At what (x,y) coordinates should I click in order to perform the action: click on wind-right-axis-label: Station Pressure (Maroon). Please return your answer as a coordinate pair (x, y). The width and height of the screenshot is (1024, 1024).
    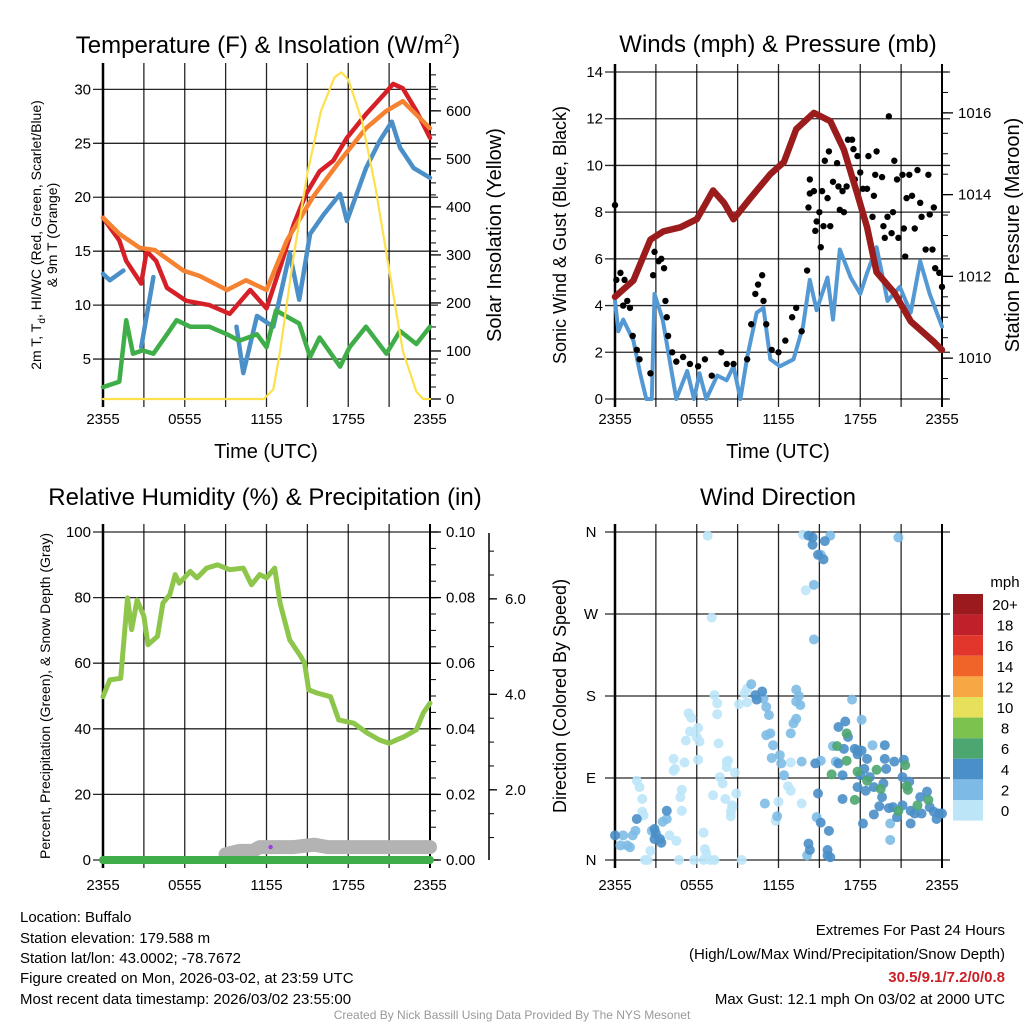
    Looking at the image, I should click on (1013, 235).